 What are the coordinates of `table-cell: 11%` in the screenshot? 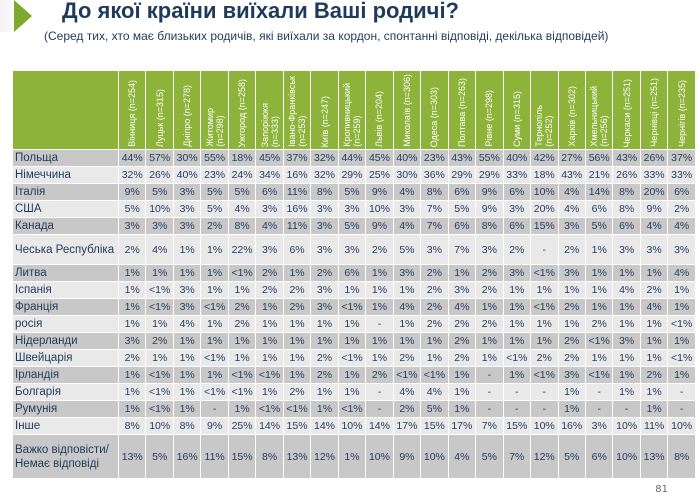 It's located at (297, 226).